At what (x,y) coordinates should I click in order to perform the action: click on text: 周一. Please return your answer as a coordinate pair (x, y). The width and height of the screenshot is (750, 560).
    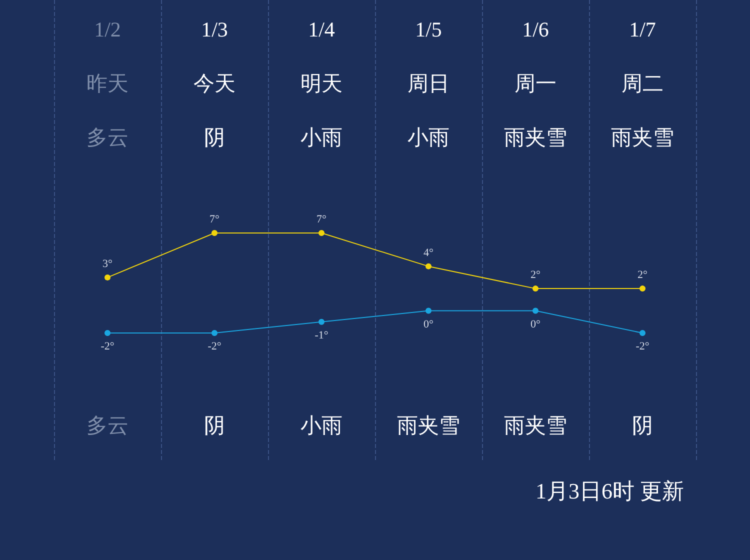
    Looking at the image, I should click on (535, 84).